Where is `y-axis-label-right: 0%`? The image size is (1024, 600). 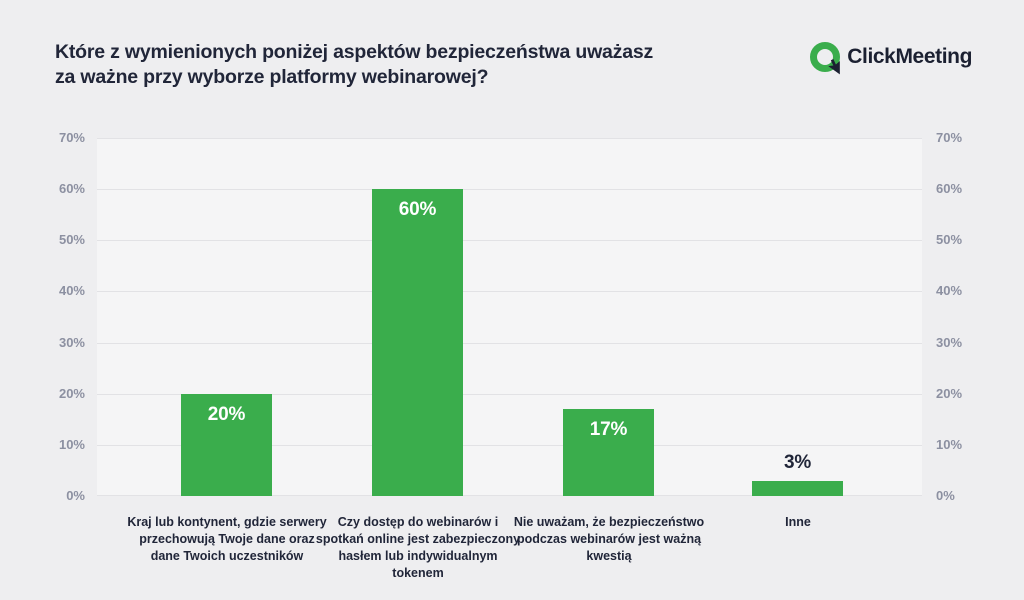 y-axis-label-right: 0% is located at coordinates (945, 495).